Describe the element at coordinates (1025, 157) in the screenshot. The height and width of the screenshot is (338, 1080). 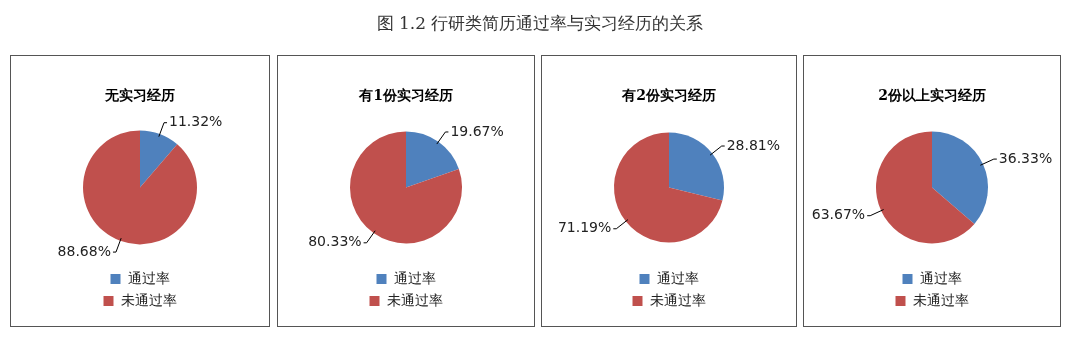
I see `data-label: 36.33%` at that location.